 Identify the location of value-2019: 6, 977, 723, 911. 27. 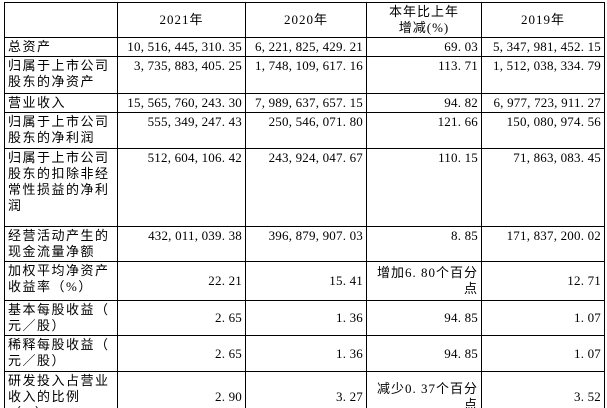
(543, 103).